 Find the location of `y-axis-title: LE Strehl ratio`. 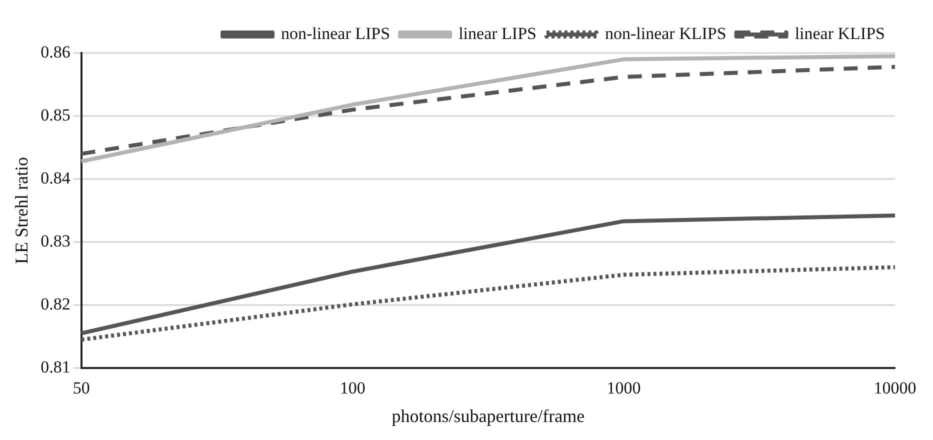

y-axis-title: LE Strehl ratio is located at coordinates (22, 210).